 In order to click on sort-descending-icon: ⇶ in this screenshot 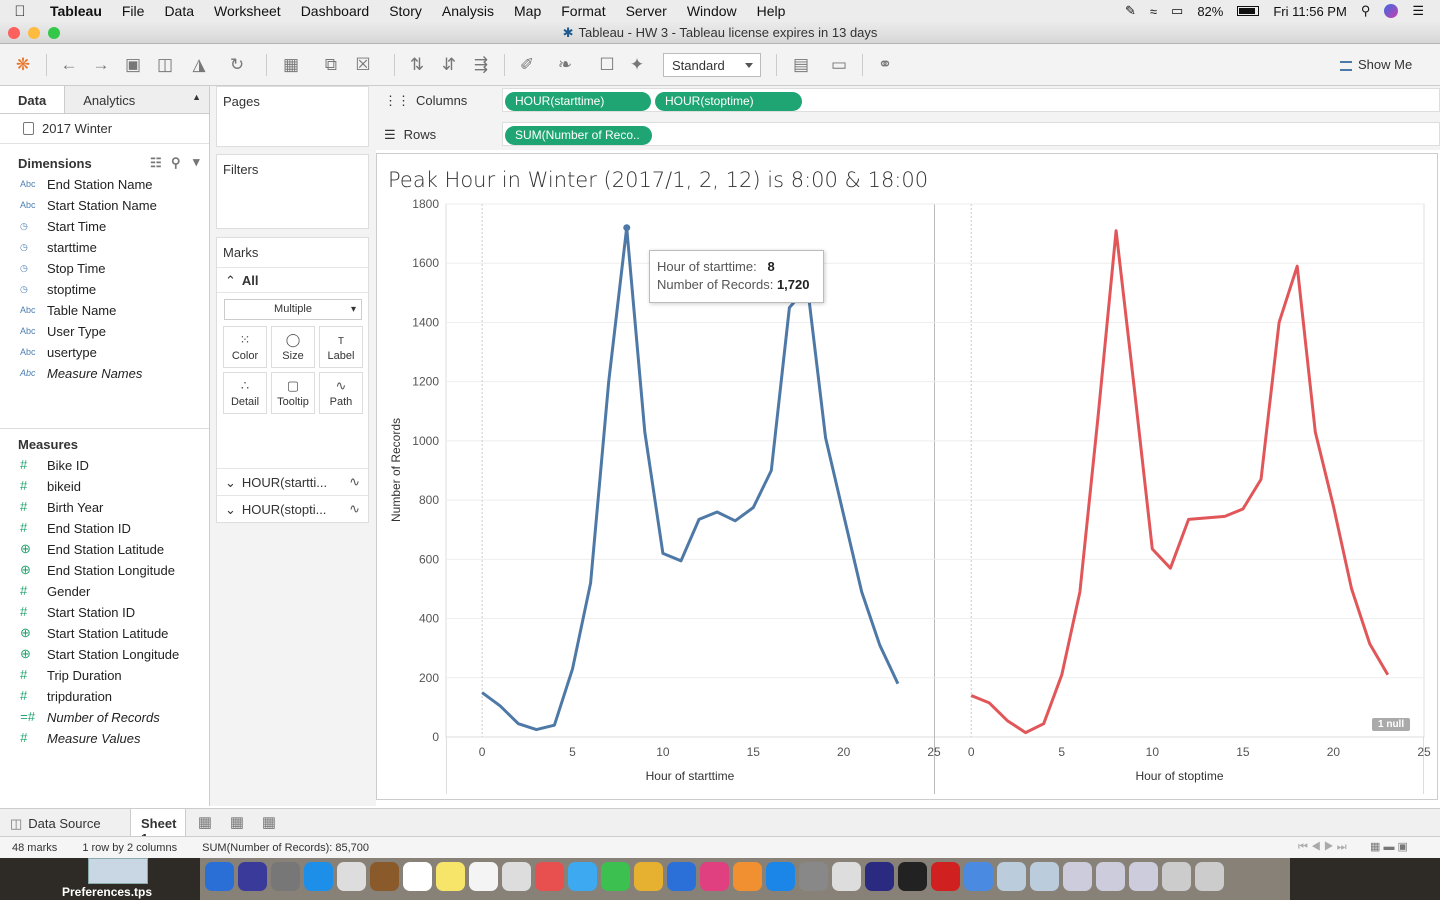, I will do `click(481, 64)`.